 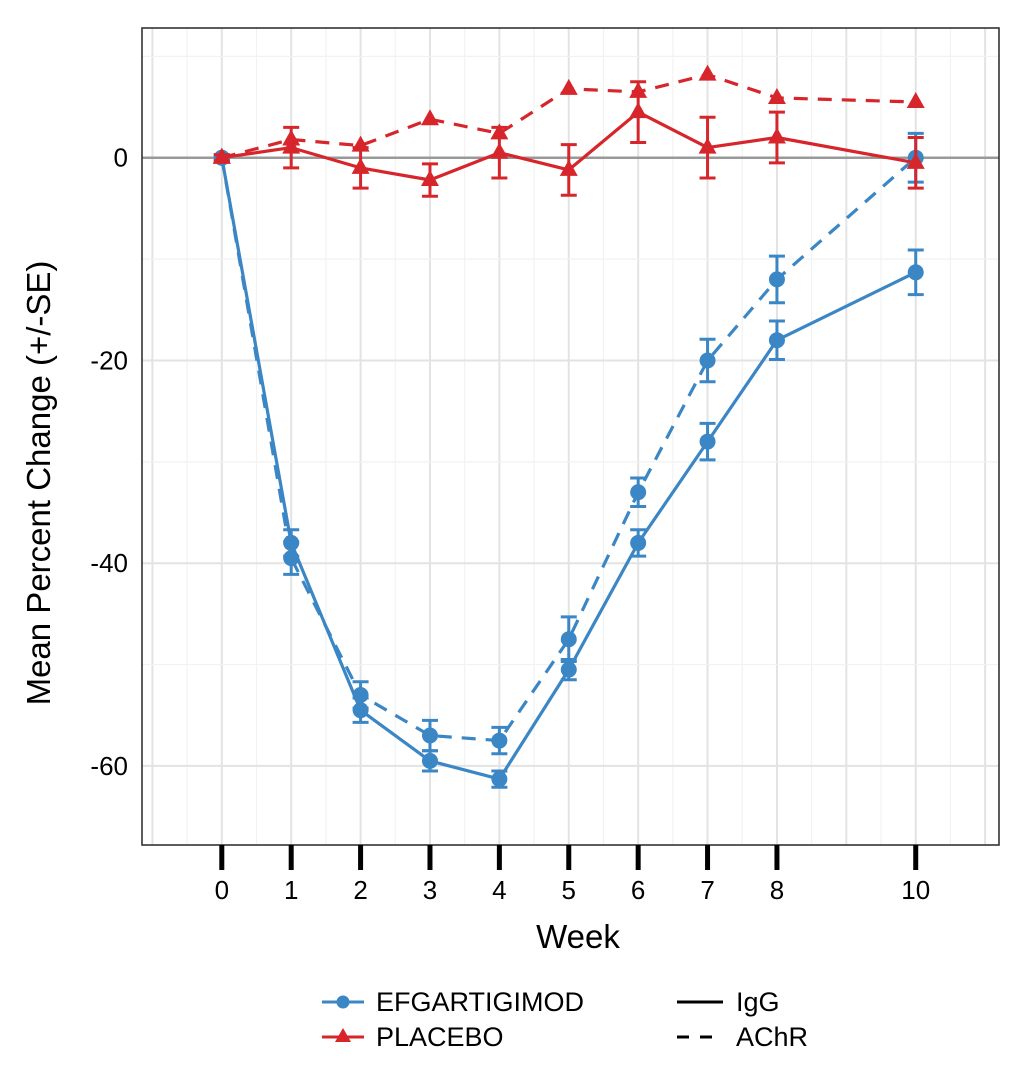 What do you see at coordinates (777, 890) in the screenshot?
I see `x-tick-label: 8` at bounding box center [777, 890].